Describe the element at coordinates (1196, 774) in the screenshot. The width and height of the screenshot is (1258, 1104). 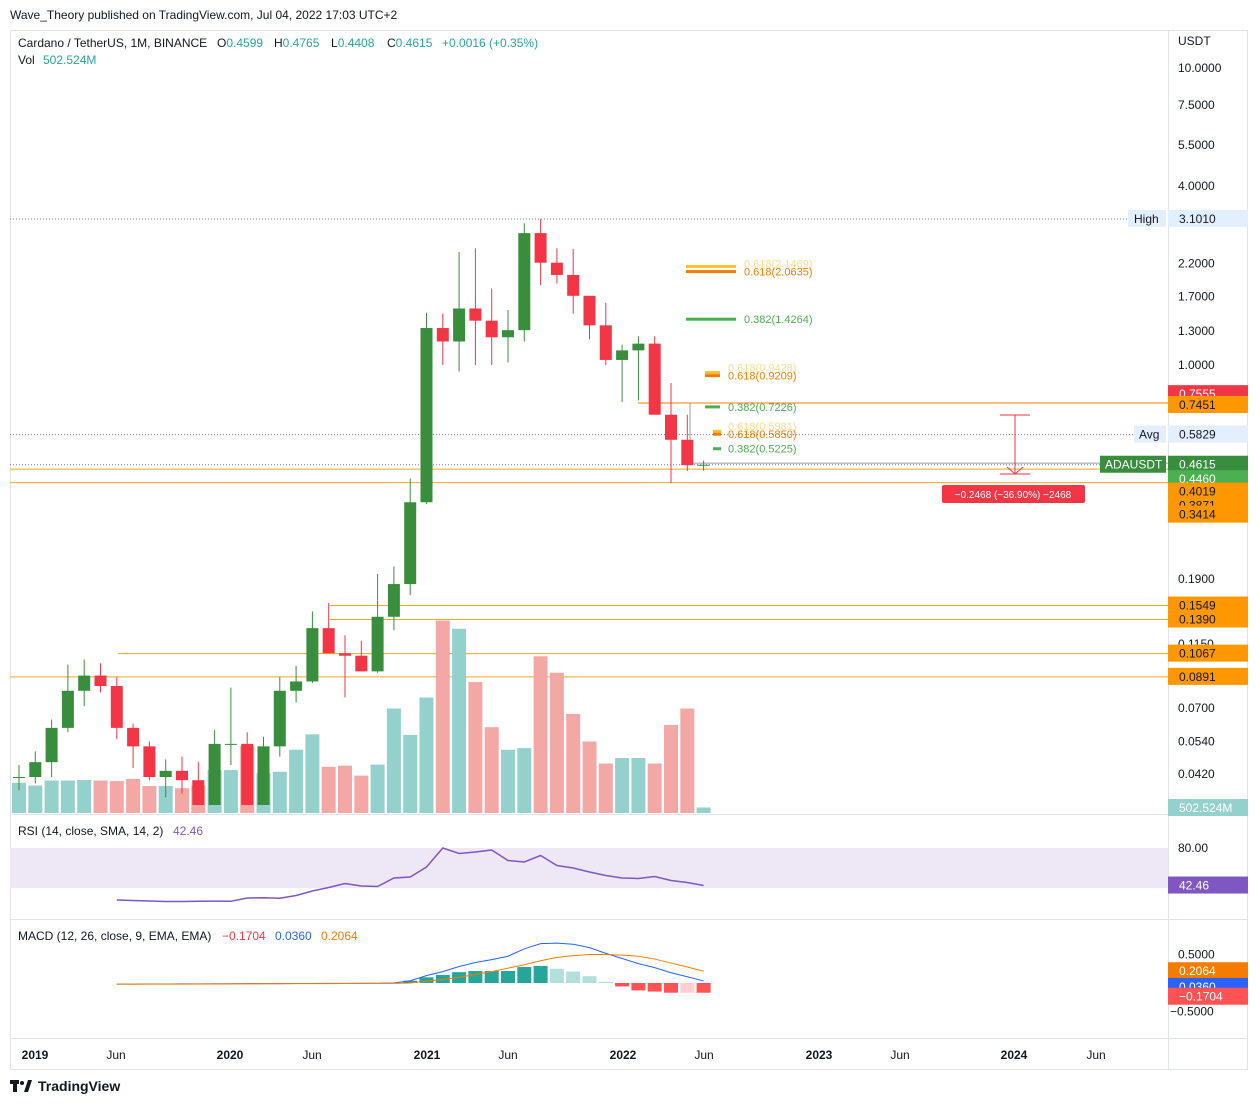
I see `price-tick-13: 0.0420` at that location.